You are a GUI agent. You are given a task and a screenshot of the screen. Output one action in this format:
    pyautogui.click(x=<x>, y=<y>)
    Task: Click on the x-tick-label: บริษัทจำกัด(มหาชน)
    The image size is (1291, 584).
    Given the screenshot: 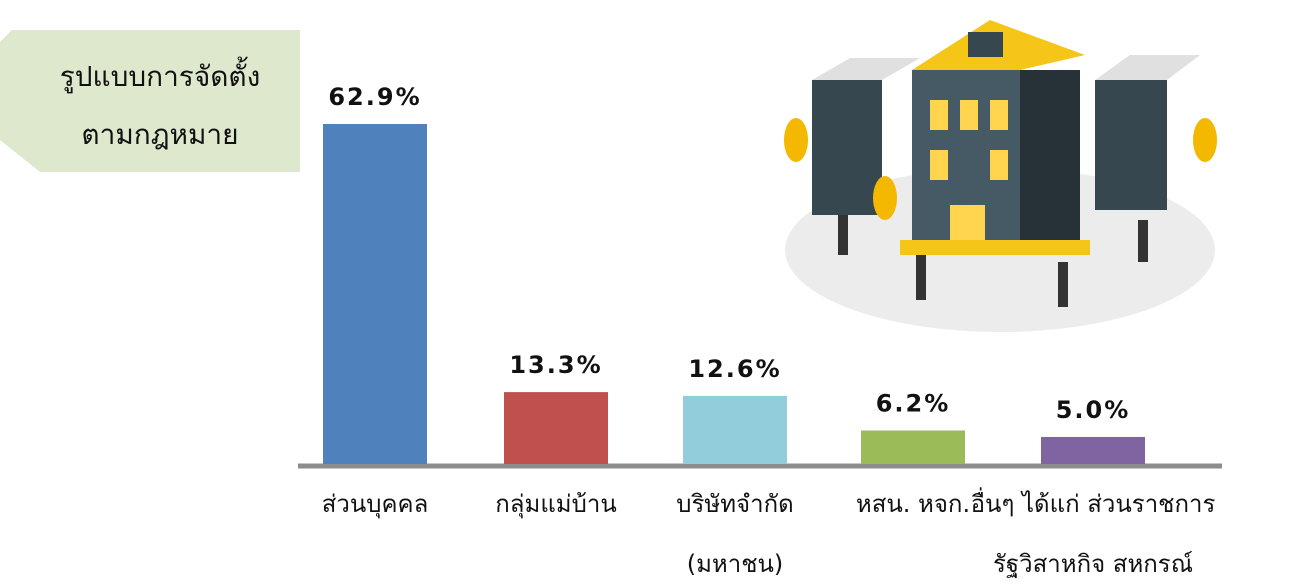 What is the action you would take?
    pyautogui.click(x=734, y=534)
    